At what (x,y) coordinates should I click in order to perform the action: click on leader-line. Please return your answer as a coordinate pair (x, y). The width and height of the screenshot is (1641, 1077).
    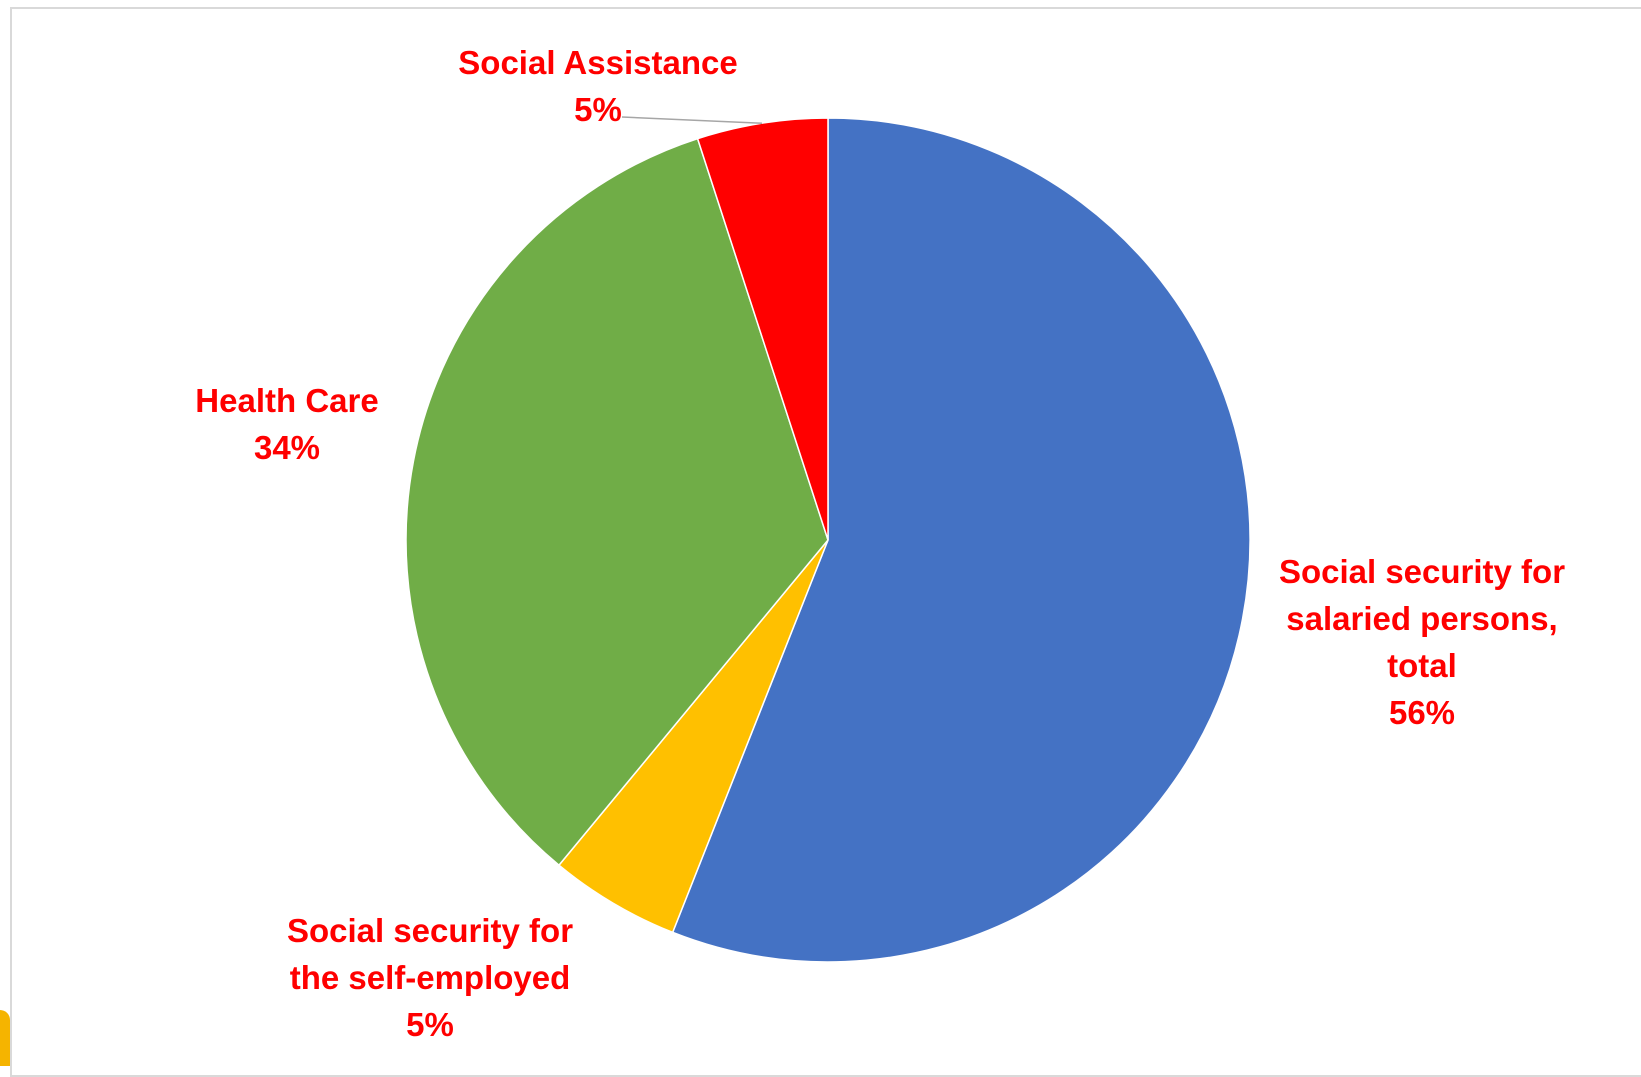
    Looking at the image, I should click on (692, 120).